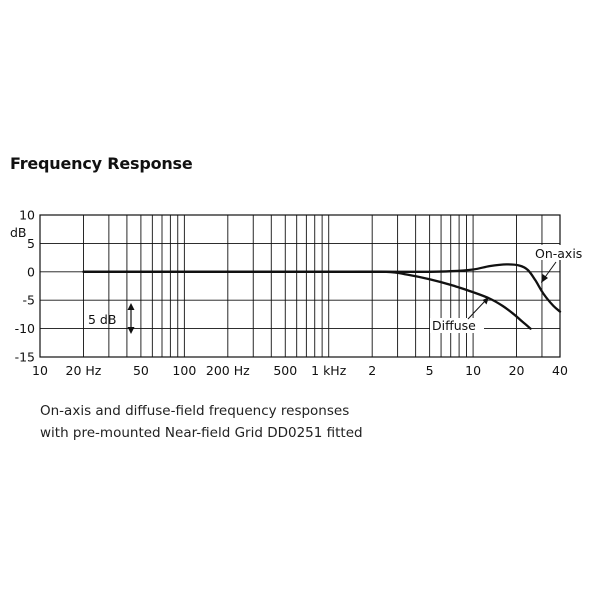 The image size is (600, 600). I want to click on x-tick-label: 50, so click(141, 370).